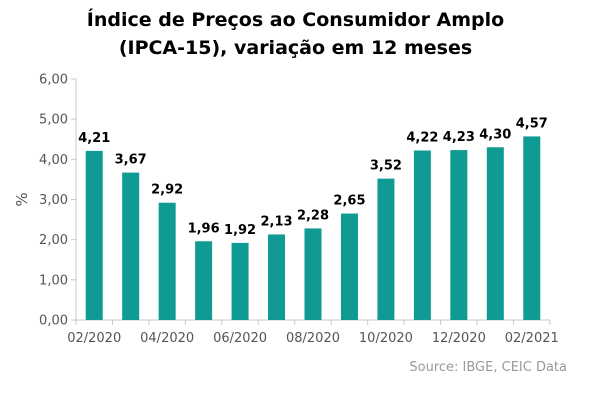 The image size is (591, 403). I want to click on y-tick-label: 0,00, so click(53, 321).